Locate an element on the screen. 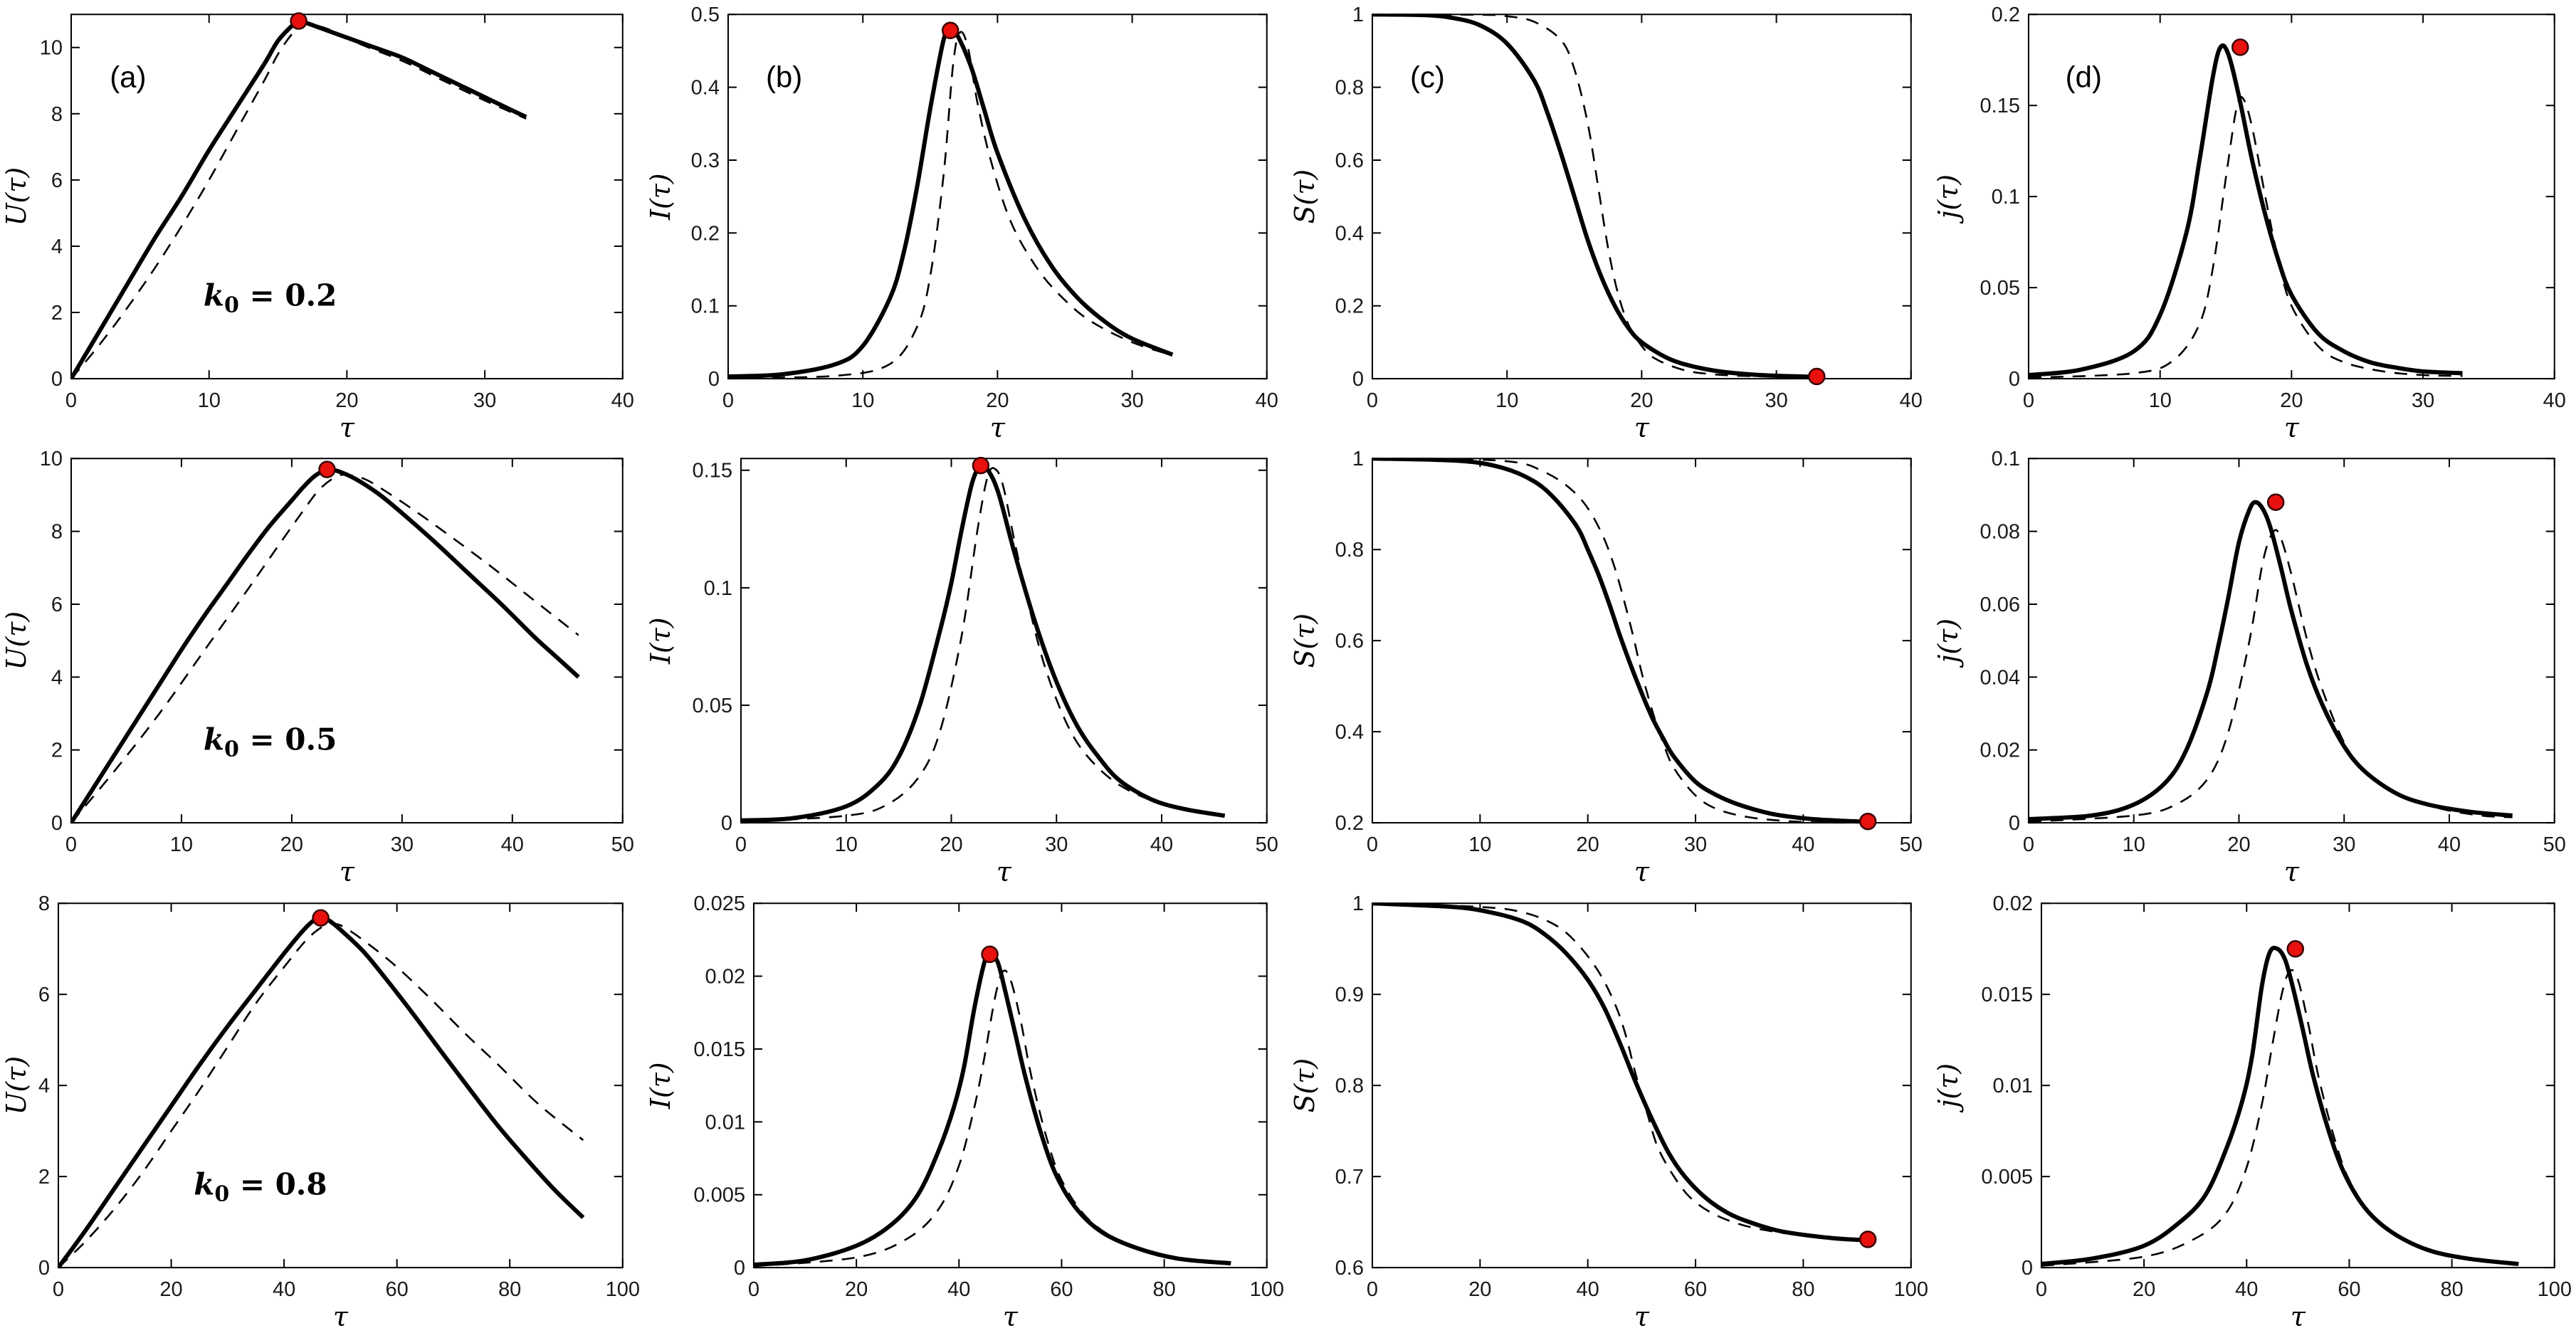 The height and width of the screenshot is (1333, 2576). y-axis-label: j(τ) is located at coordinates (1949, 643).